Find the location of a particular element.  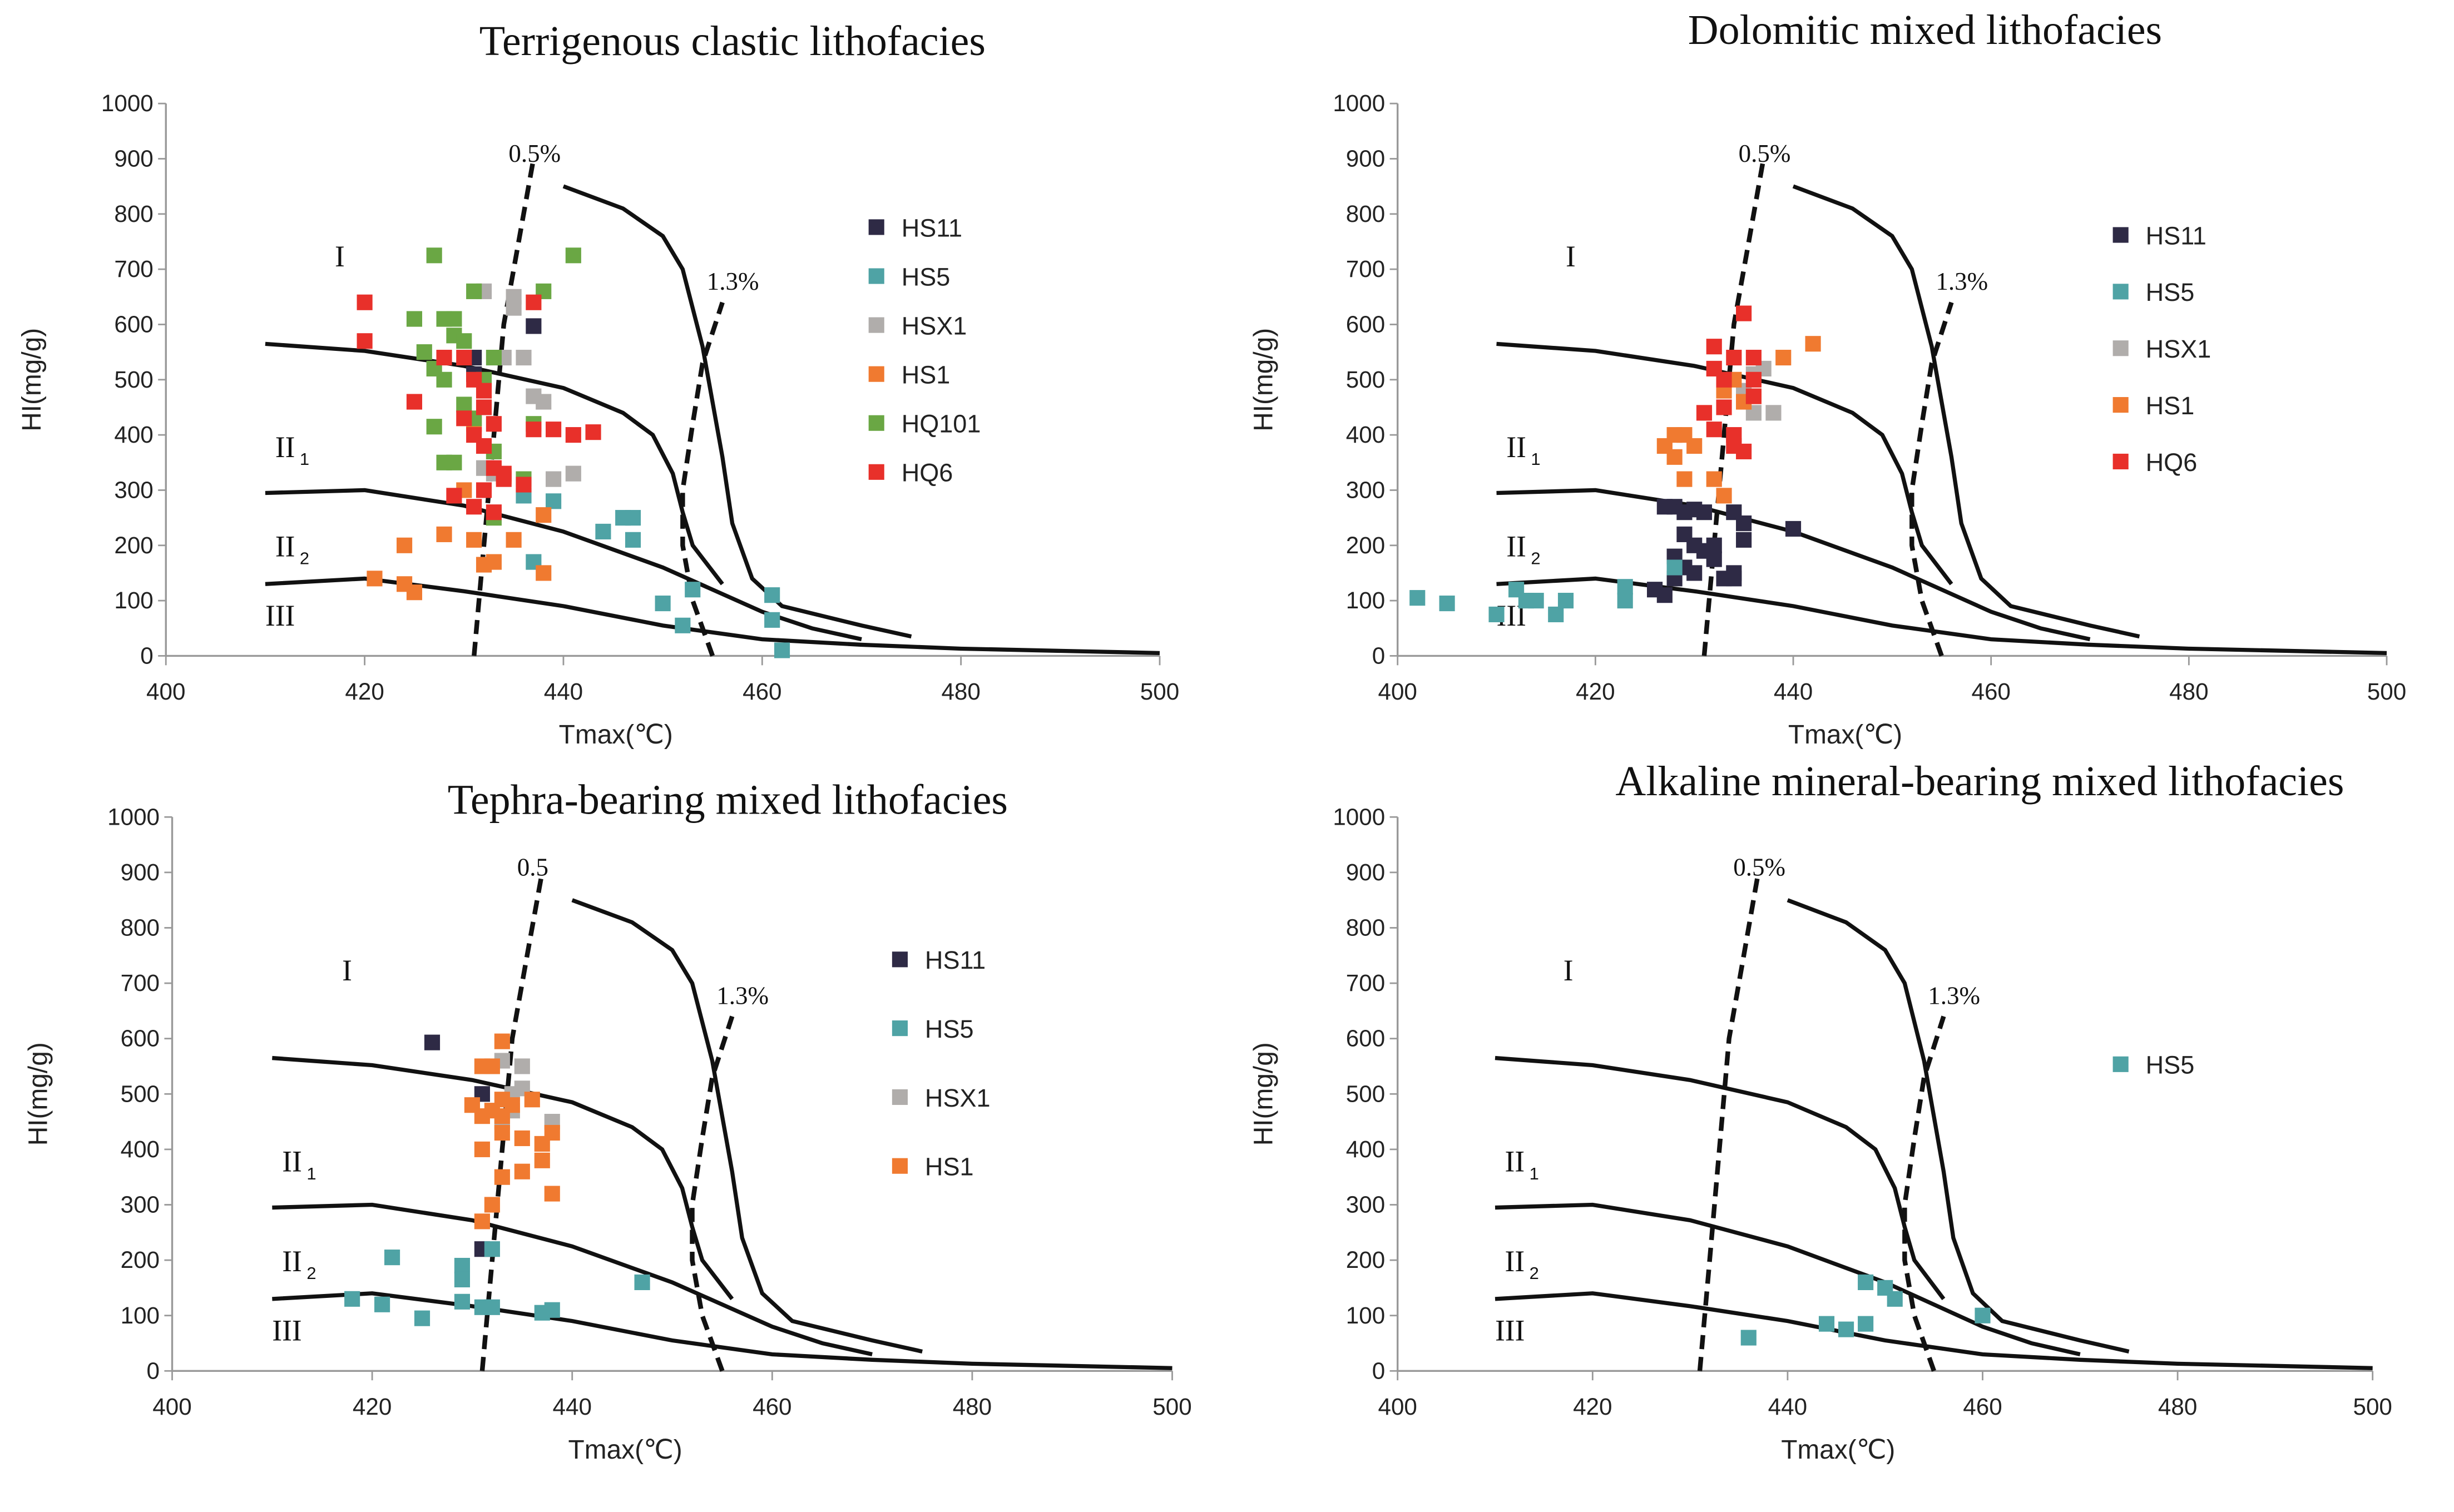

boundary-II1-II2-curve is located at coordinates (1788, 1279).